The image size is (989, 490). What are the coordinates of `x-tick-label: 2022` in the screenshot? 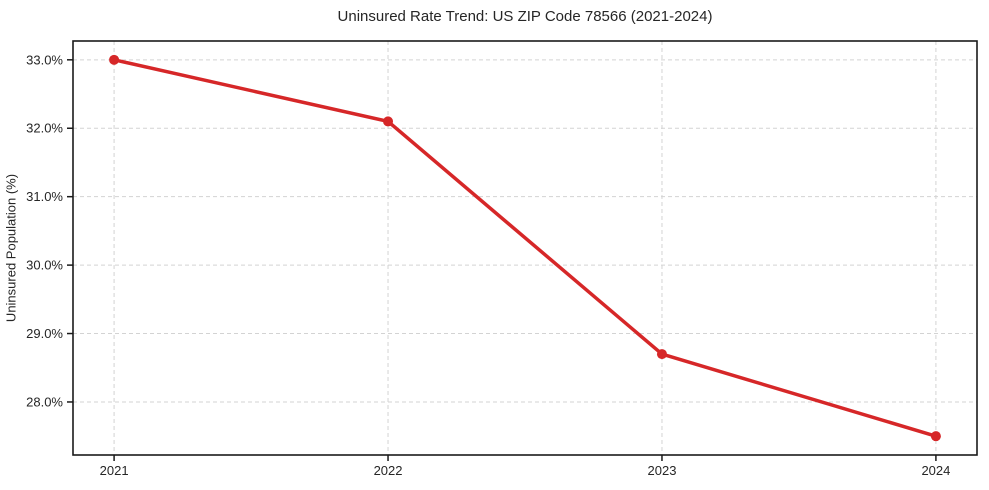 It's located at (388, 470).